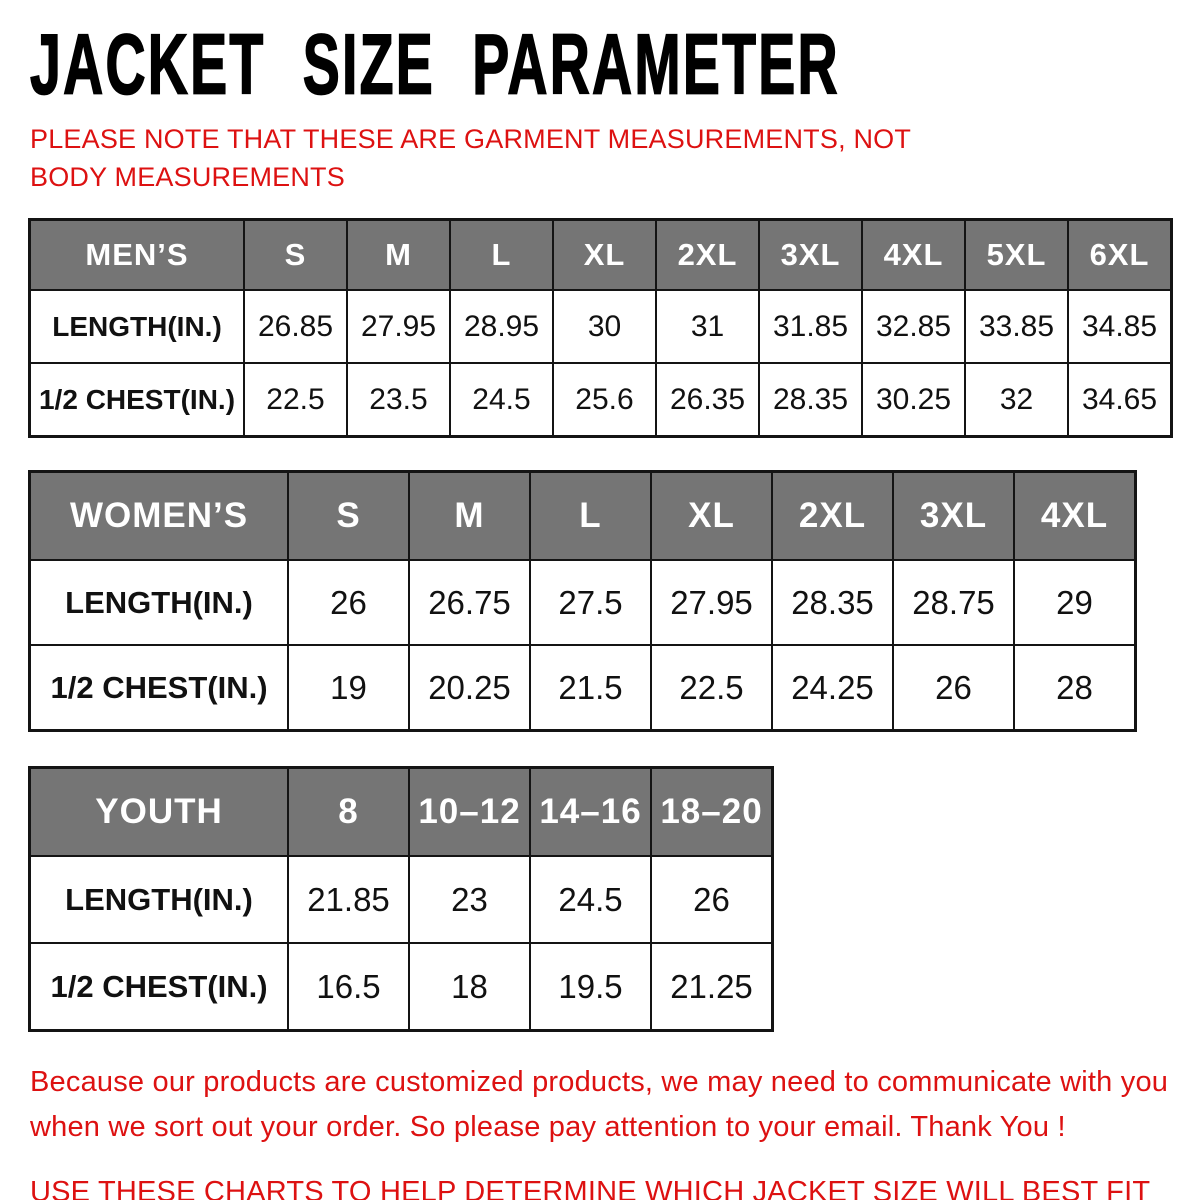  I want to click on page-title-text: JACKET SIZE PARAMETER, so click(434, 64).